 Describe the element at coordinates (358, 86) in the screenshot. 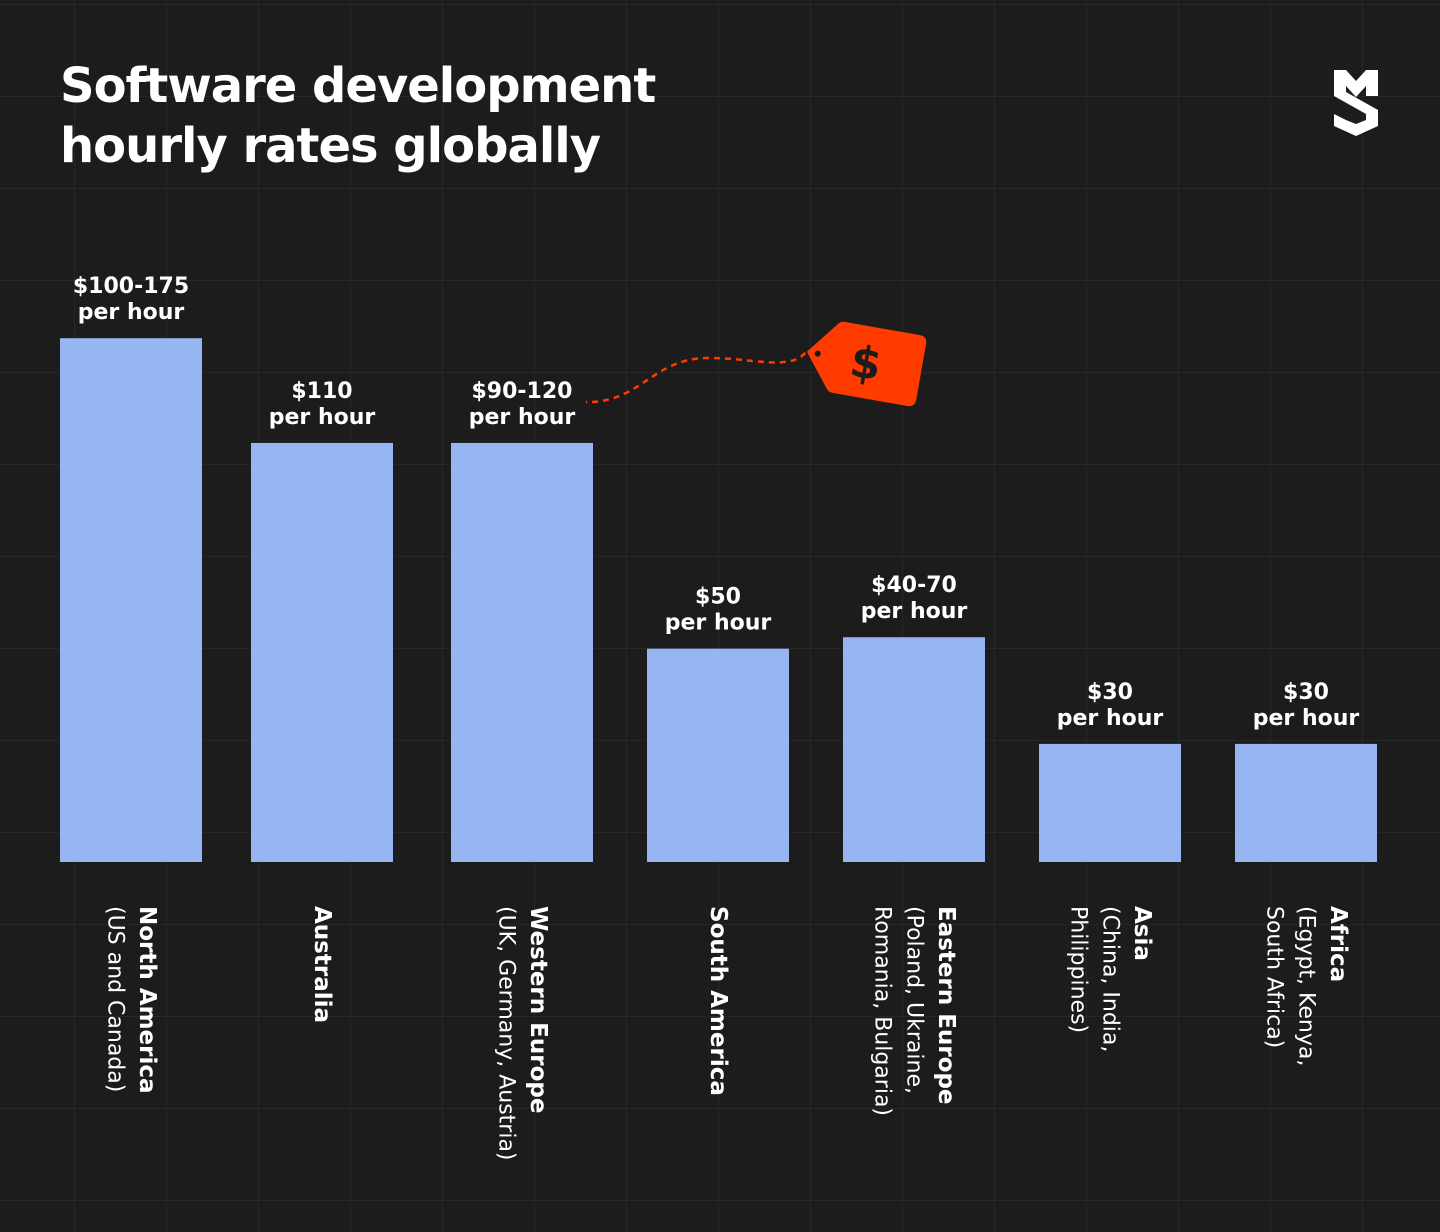

I see `chart-title-line-1: Software development` at that location.